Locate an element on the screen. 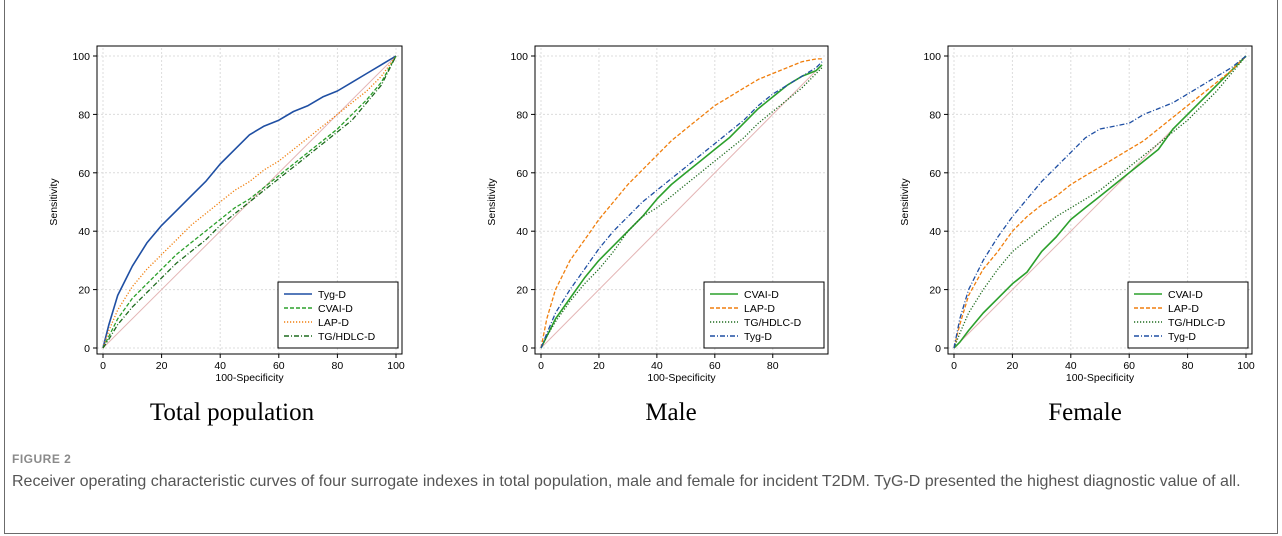 The width and height of the screenshot is (1282, 536). panel-title: Total population is located at coordinates (232, 412).